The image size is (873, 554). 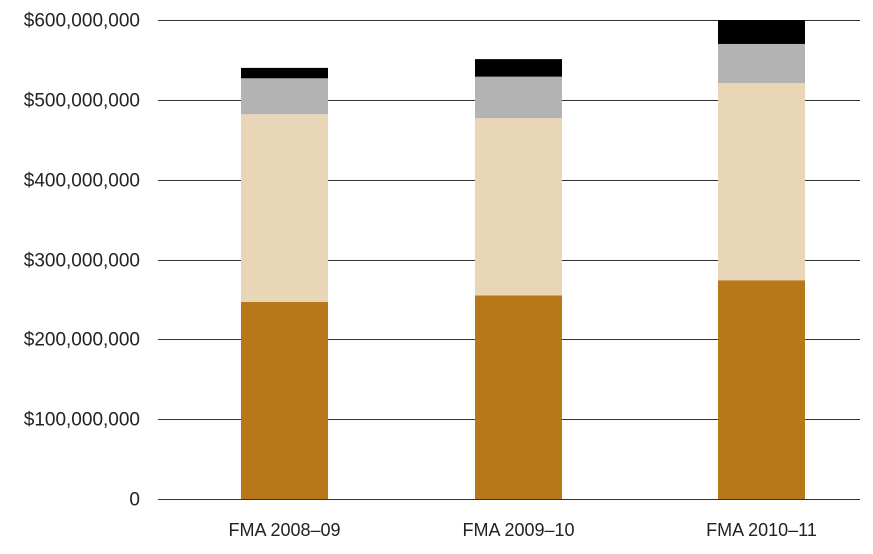 I want to click on x-category-label: FMA 2009–10, so click(x=518, y=530).